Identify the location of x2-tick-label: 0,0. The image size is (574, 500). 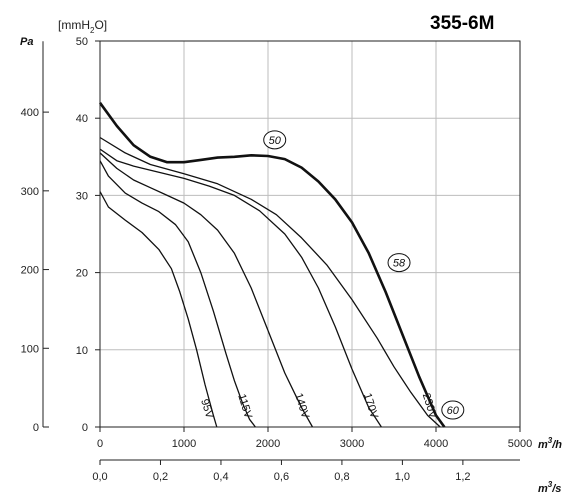
(99, 477).